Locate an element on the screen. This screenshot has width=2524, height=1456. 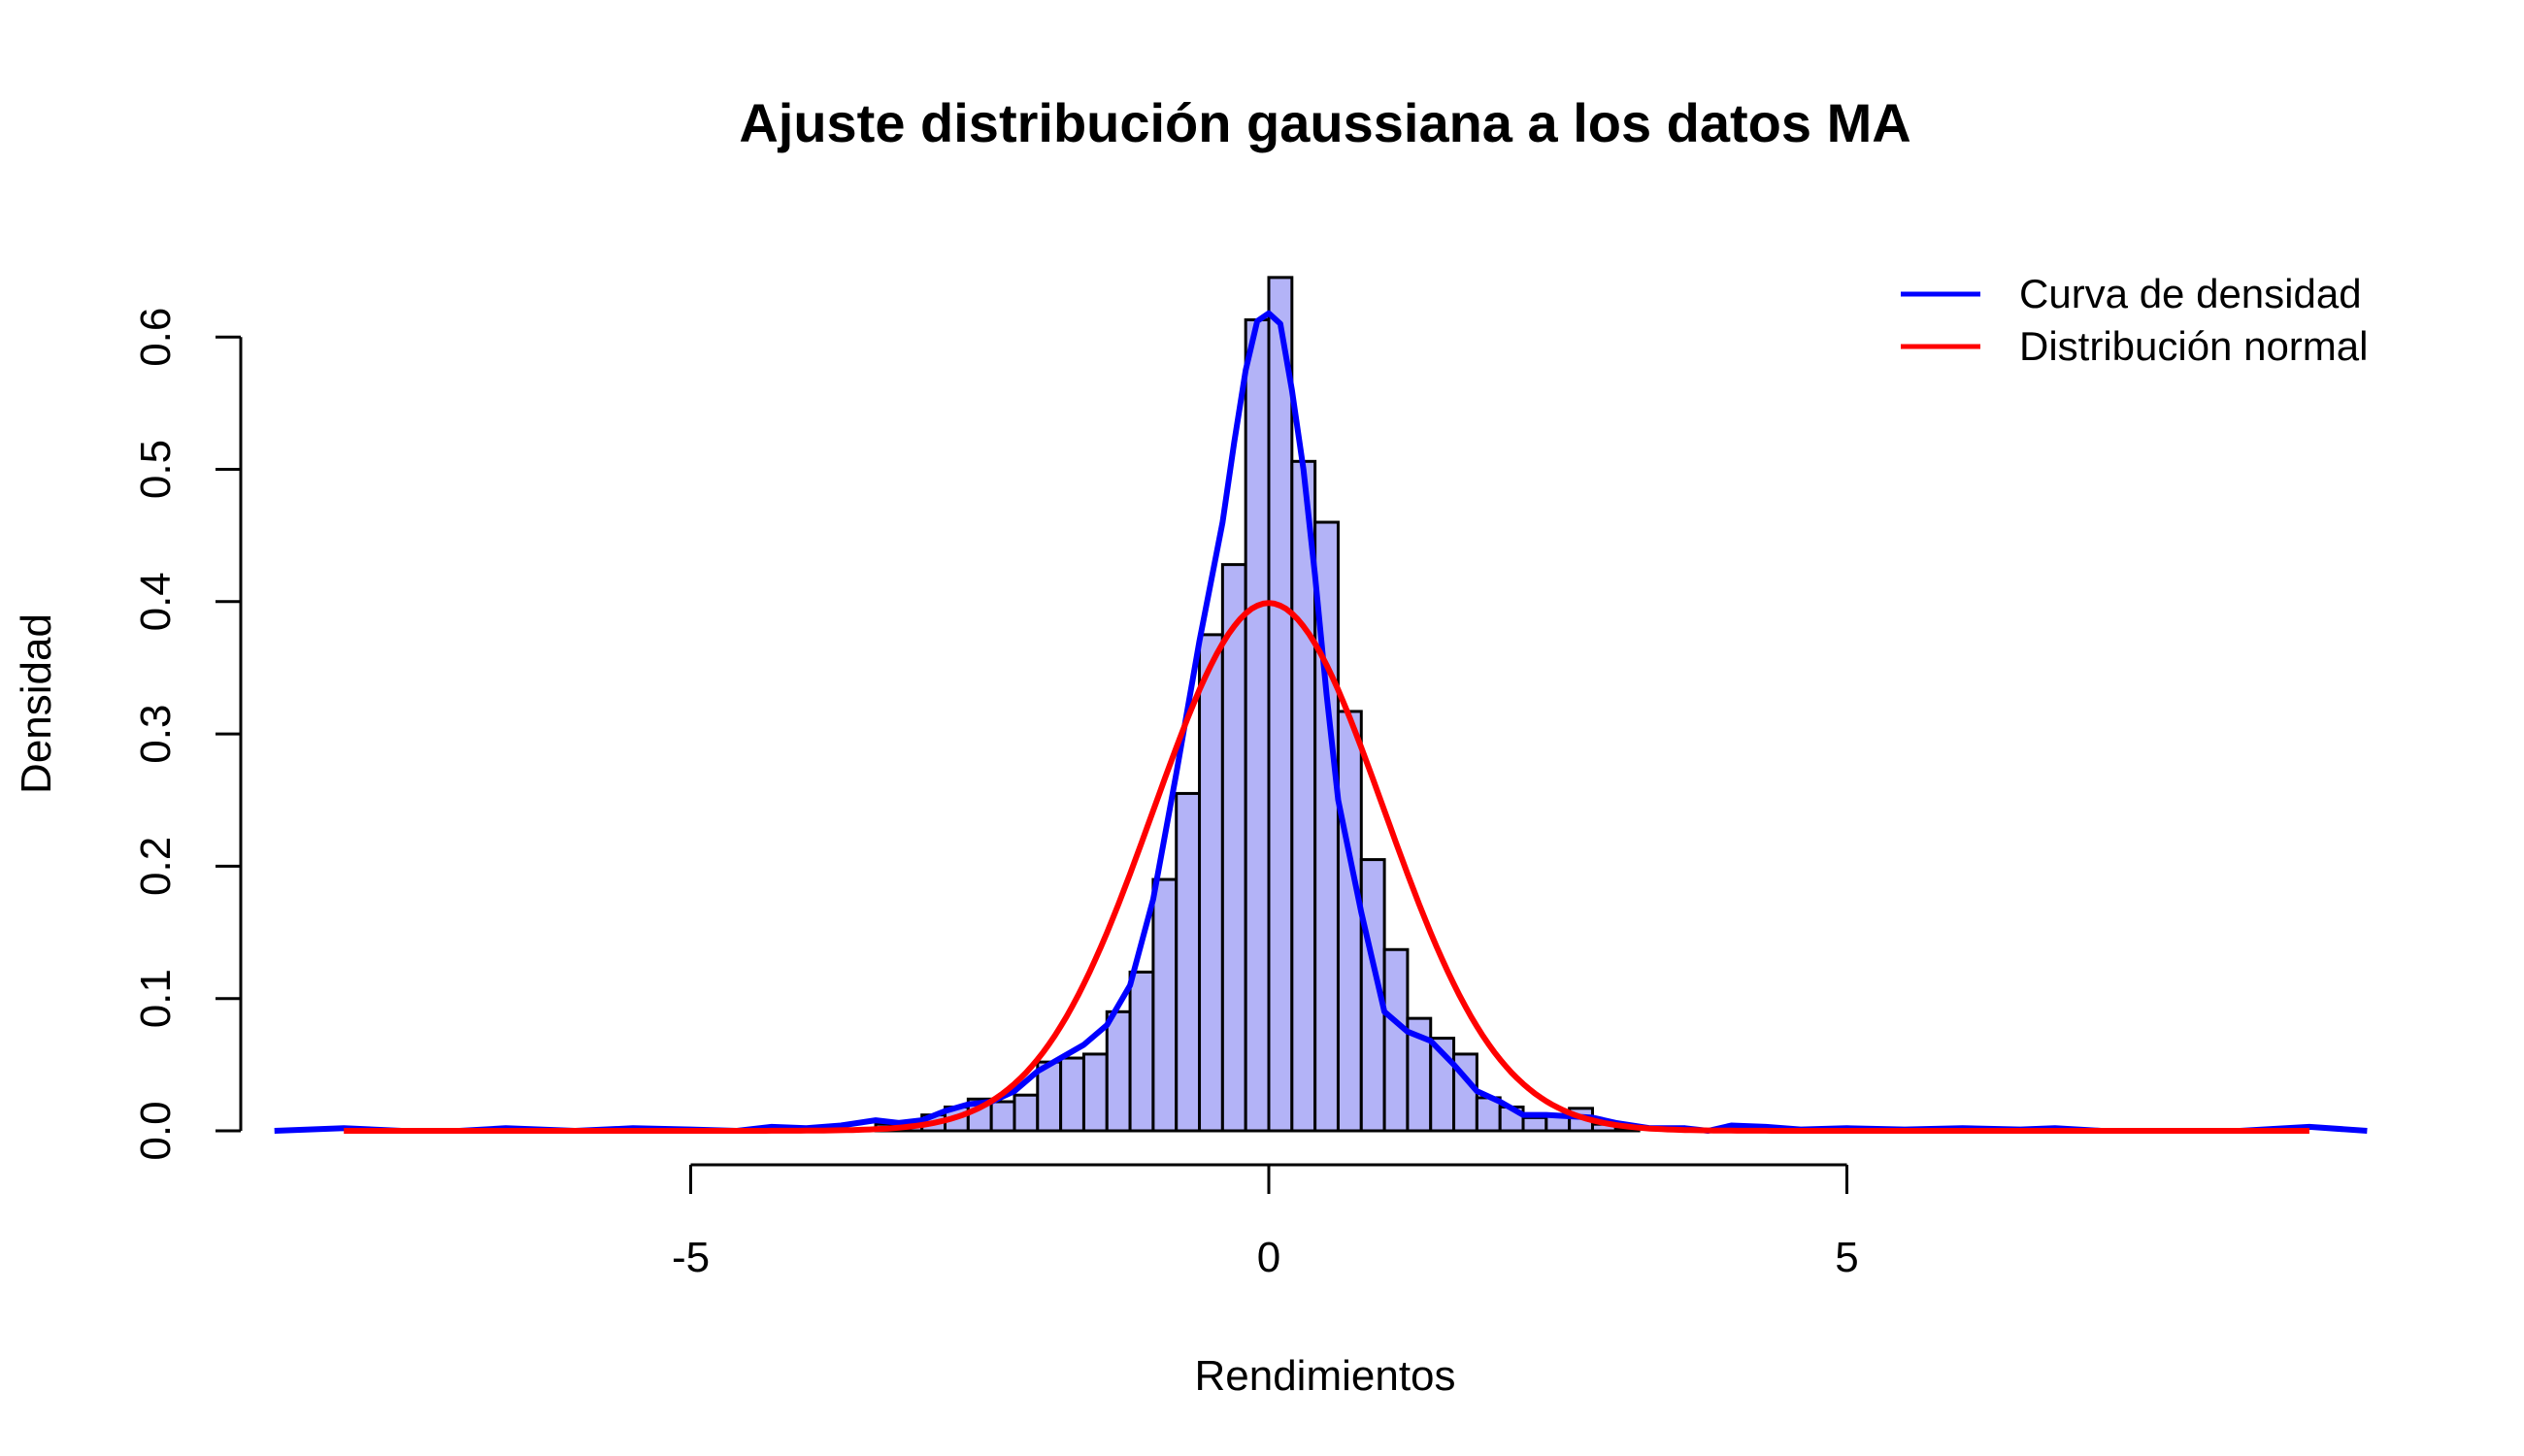
y-tick-label: 0.5 is located at coordinates (156, 469).